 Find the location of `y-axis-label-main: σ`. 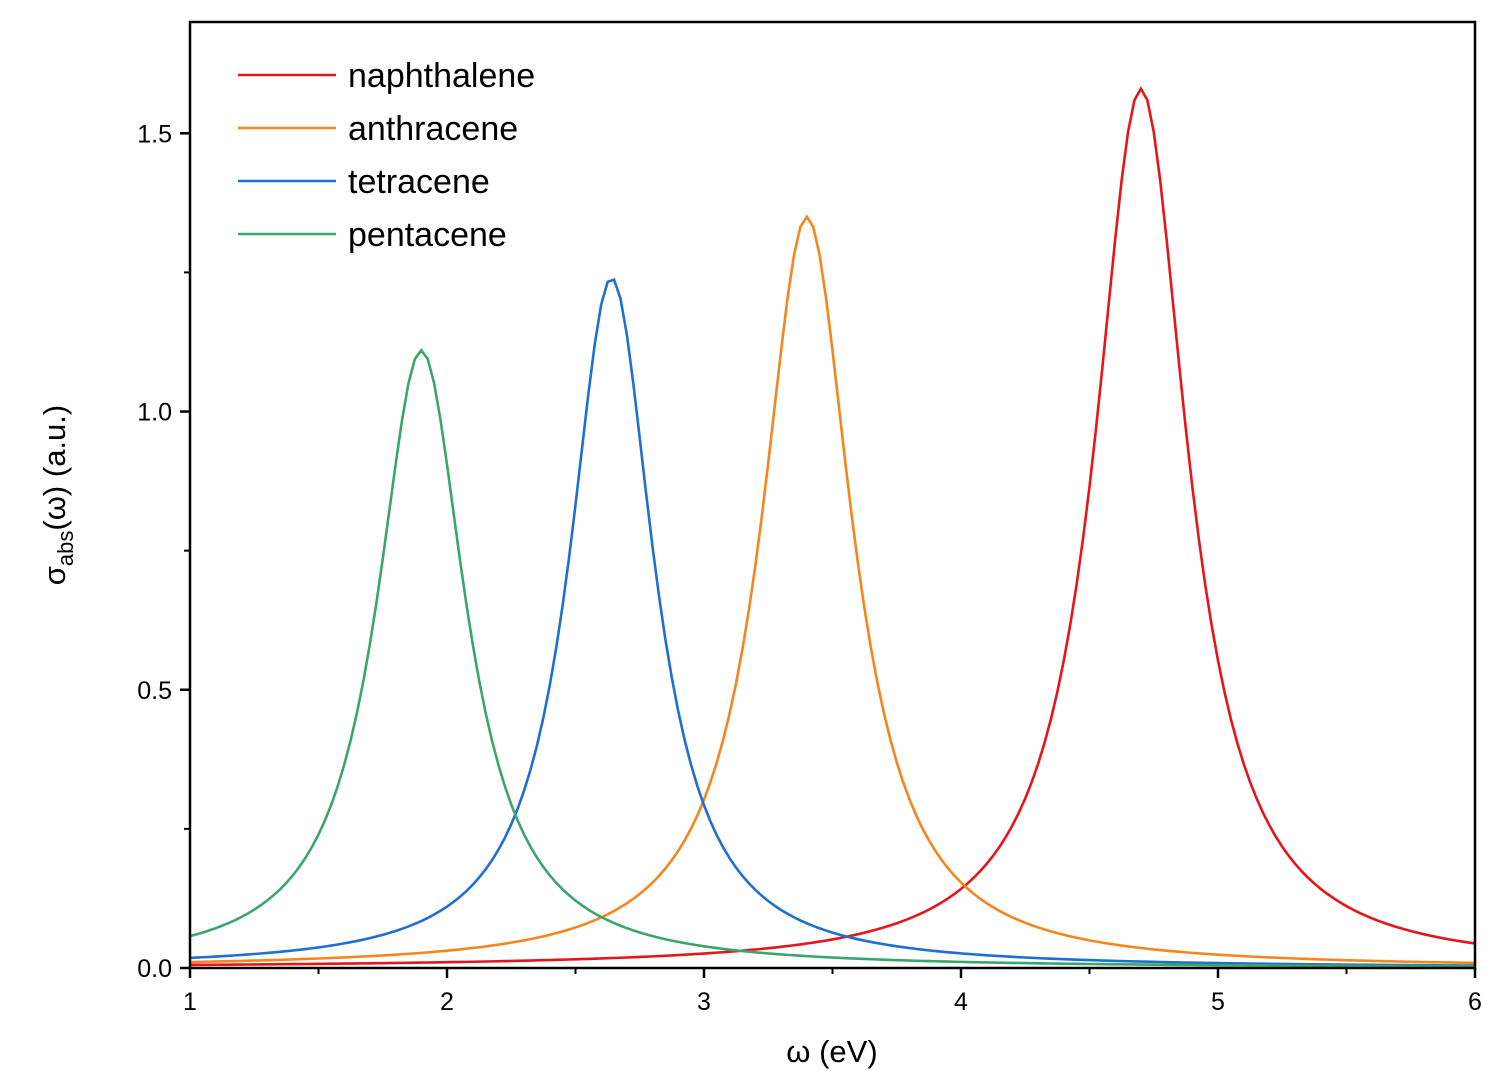

y-axis-label-main: σ is located at coordinates (54, 575).